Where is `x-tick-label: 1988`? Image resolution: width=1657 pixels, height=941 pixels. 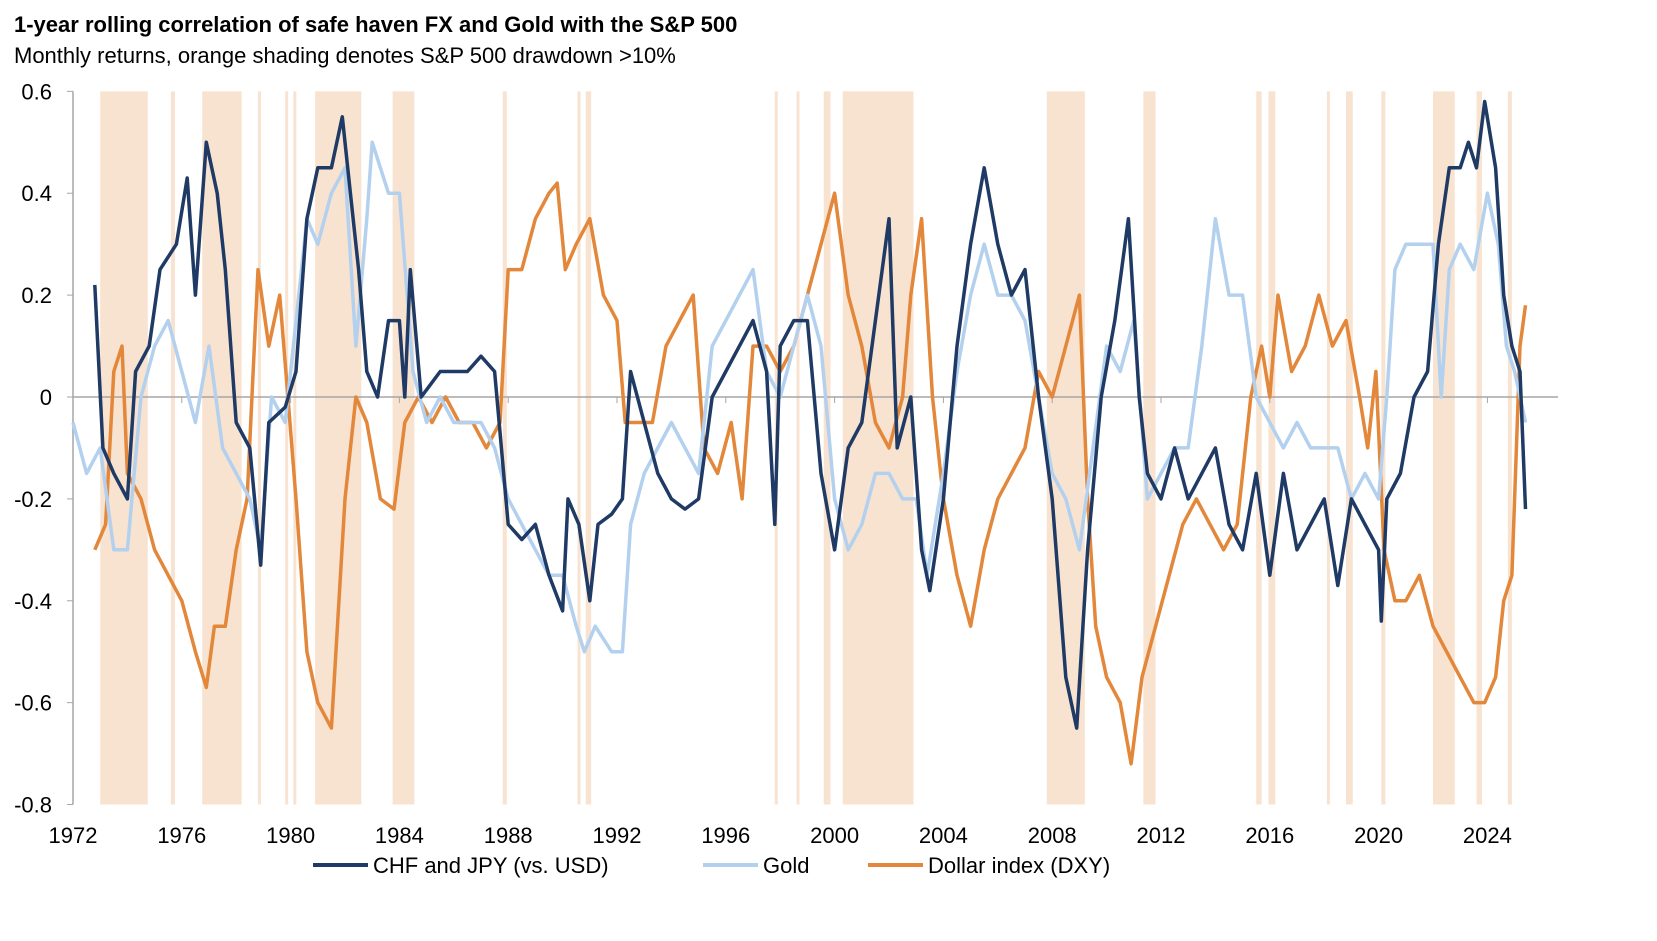 x-tick-label: 1988 is located at coordinates (508, 835).